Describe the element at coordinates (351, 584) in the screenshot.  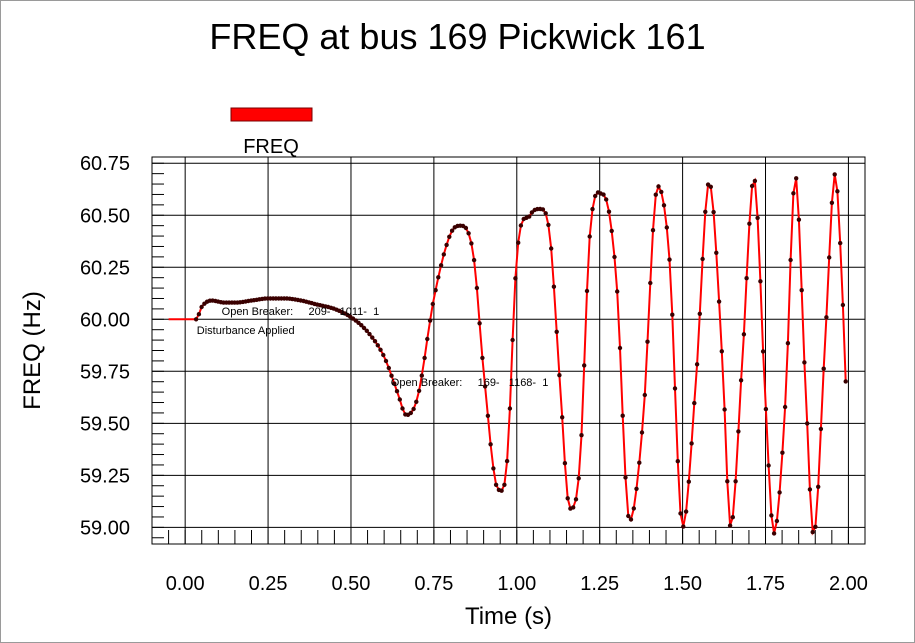
I see `x-tick-label: 0.50` at that location.